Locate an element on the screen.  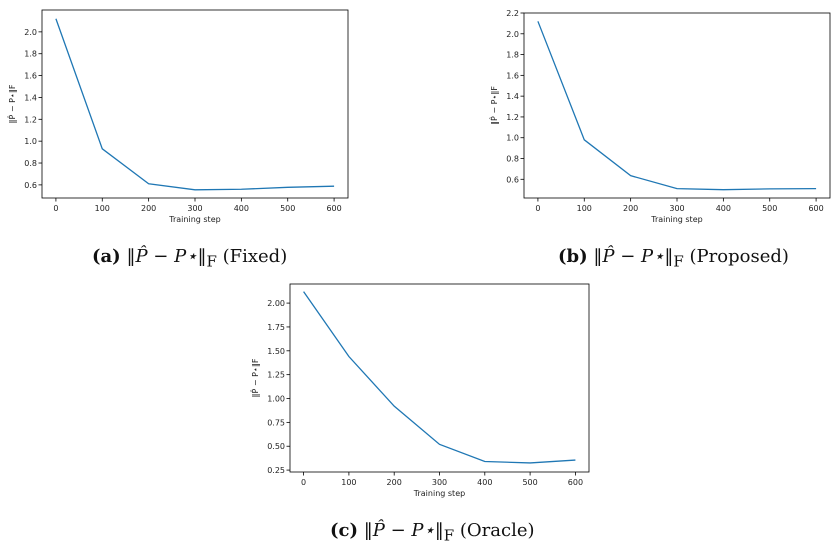
y-tick-label: 2.00 is located at coordinates (276, 303).